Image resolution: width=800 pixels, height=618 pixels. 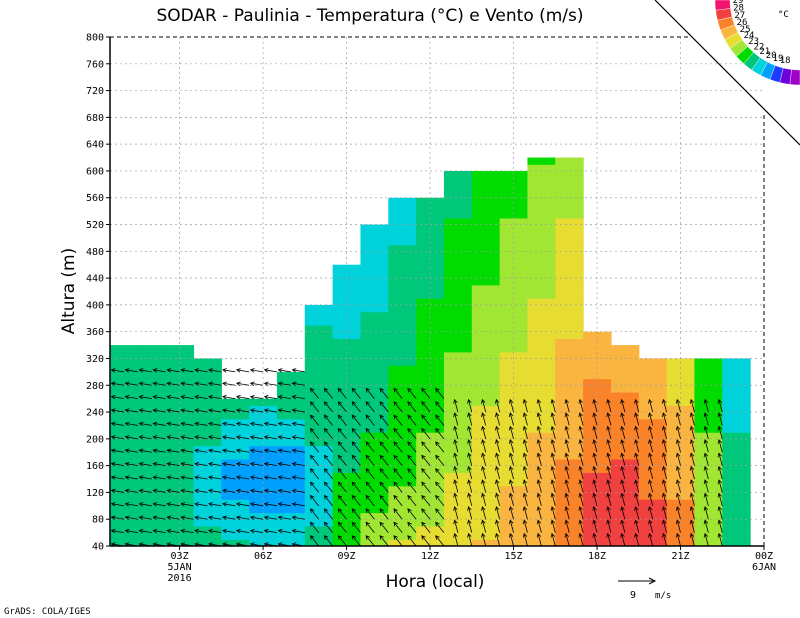 I want to click on x-tick-year: 2016, so click(x=180, y=578).